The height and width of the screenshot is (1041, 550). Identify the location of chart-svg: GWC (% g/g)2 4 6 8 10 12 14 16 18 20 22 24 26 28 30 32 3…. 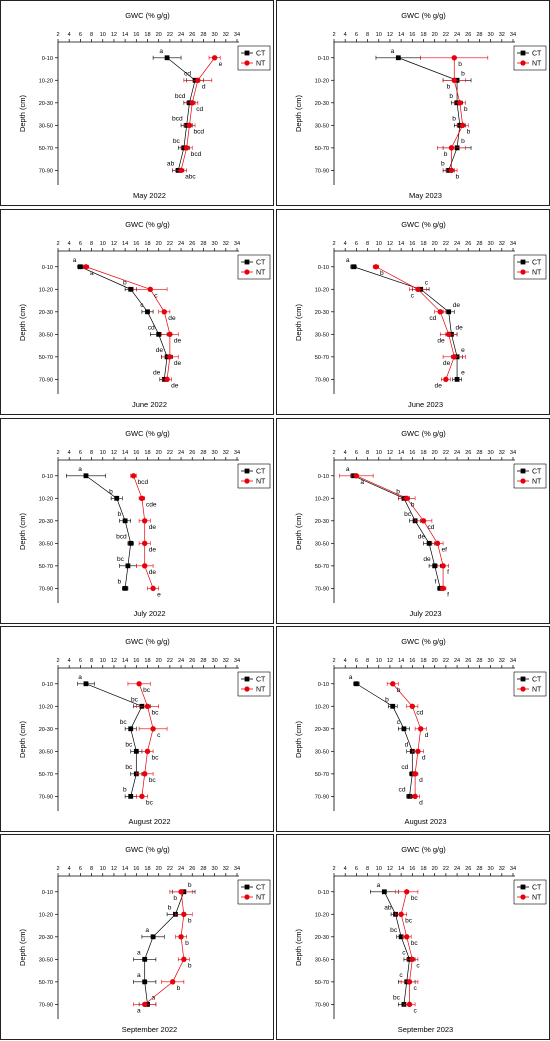
(144, 939).